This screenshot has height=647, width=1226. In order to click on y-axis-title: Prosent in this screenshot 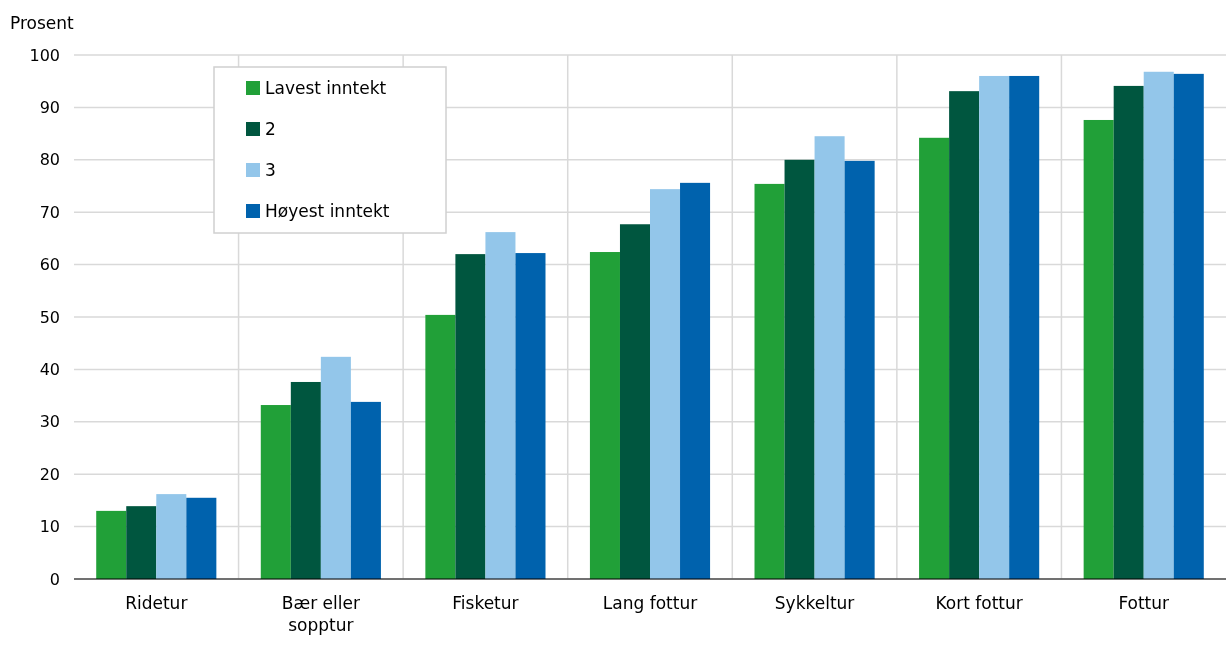, I will do `click(42, 23)`.